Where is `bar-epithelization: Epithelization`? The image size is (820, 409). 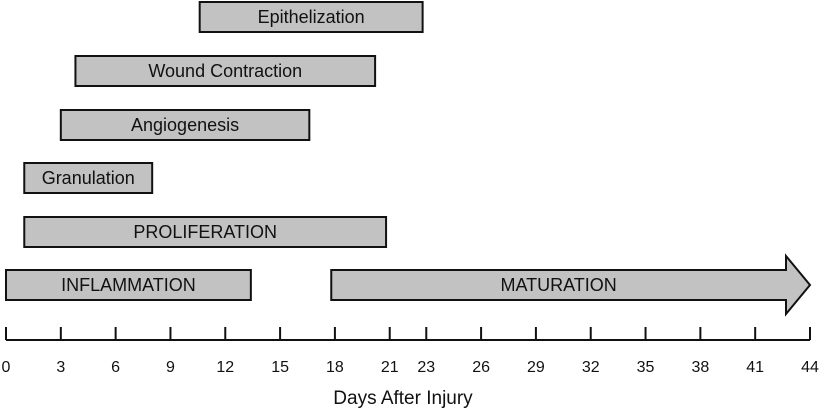
bar-epithelization: Epithelization is located at coordinates (311, 17).